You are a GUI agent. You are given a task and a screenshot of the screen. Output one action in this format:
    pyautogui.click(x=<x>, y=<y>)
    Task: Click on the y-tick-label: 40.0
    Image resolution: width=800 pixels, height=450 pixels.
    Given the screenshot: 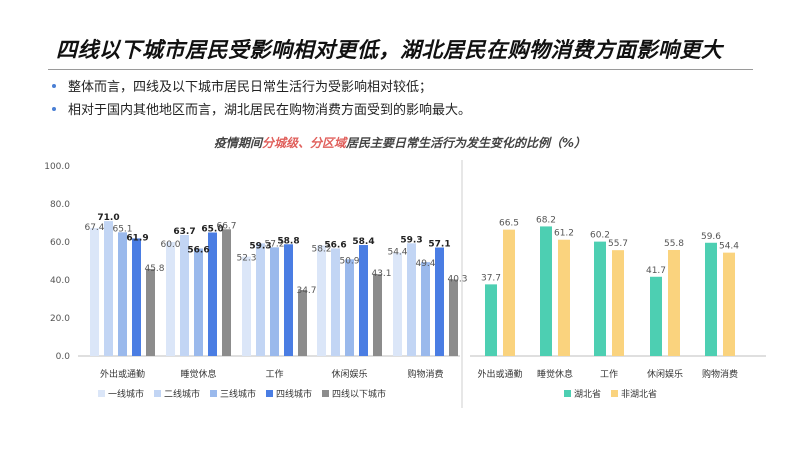 What is the action you would take?
    pyautogui.click(x=60, y=281)
    